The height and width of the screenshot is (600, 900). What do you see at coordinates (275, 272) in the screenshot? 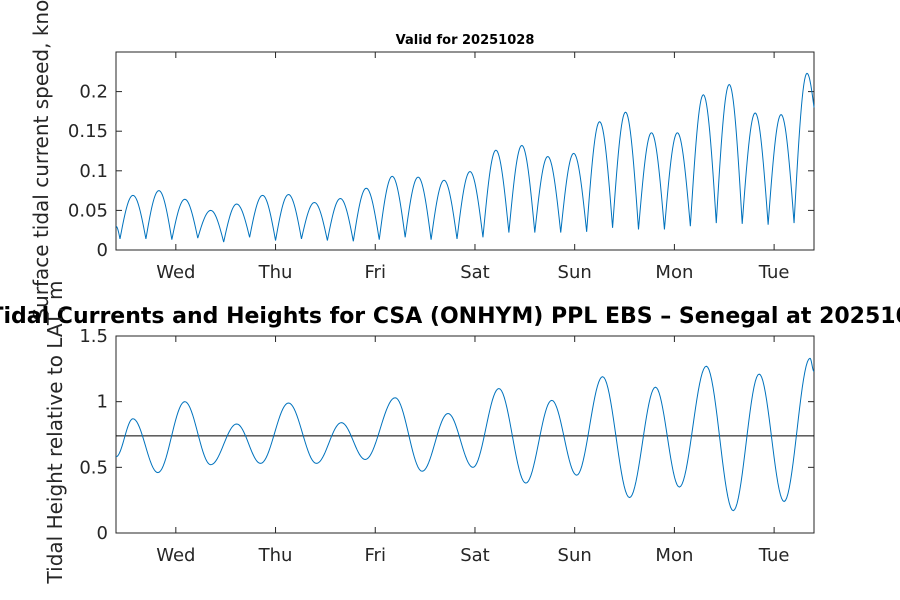
I see `speed-x-tick-label: Thu` at bounding box center [275, 272].